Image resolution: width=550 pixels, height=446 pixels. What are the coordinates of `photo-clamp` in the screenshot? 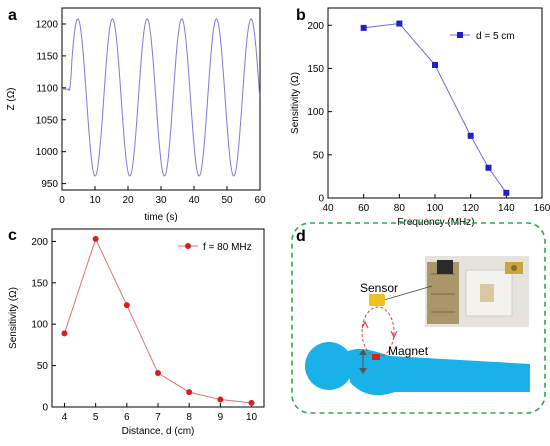 It's located at (445, 267).